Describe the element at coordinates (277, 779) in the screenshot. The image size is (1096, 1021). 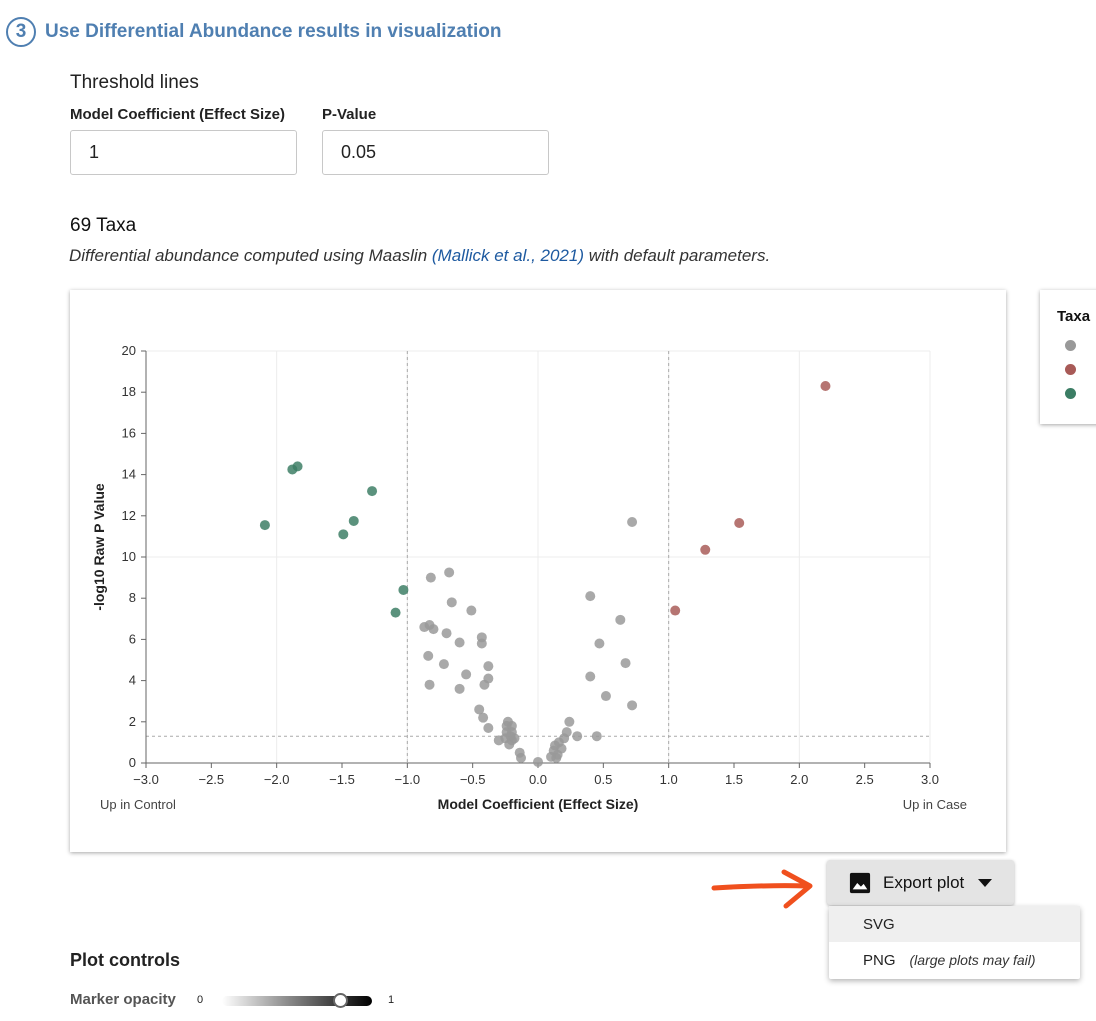
I see `x-tick-label: −2.0` at that location.